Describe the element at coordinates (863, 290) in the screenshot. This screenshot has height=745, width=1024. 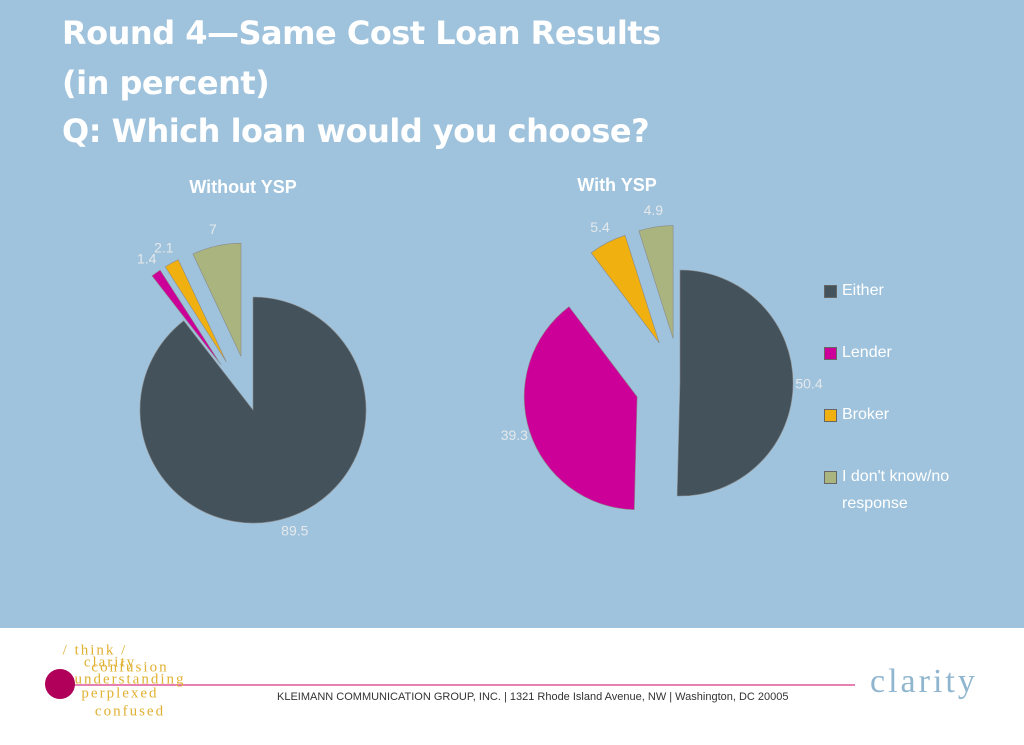
I see `legend-label: Either` at that location.